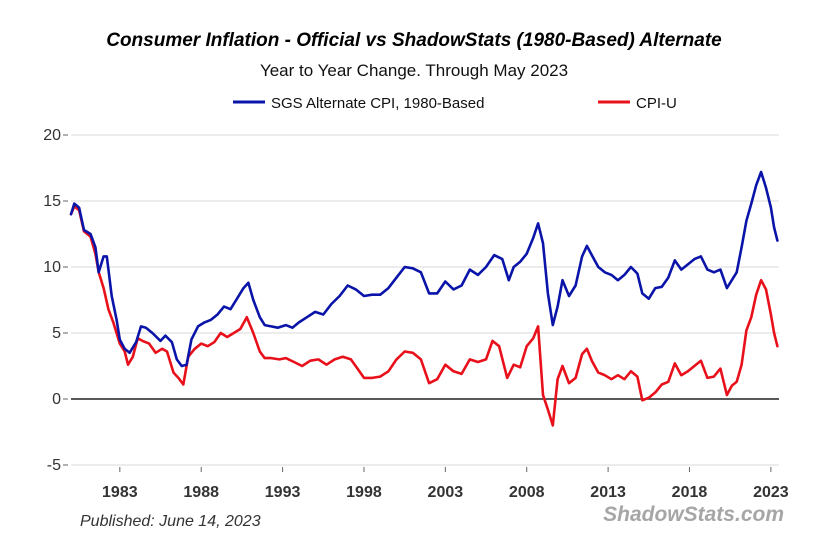 This screenshot has height=549, width=828. Describe the element at coordinates (608, 492) in the screenshot. I see `x-tick-label: 2013` at that location.